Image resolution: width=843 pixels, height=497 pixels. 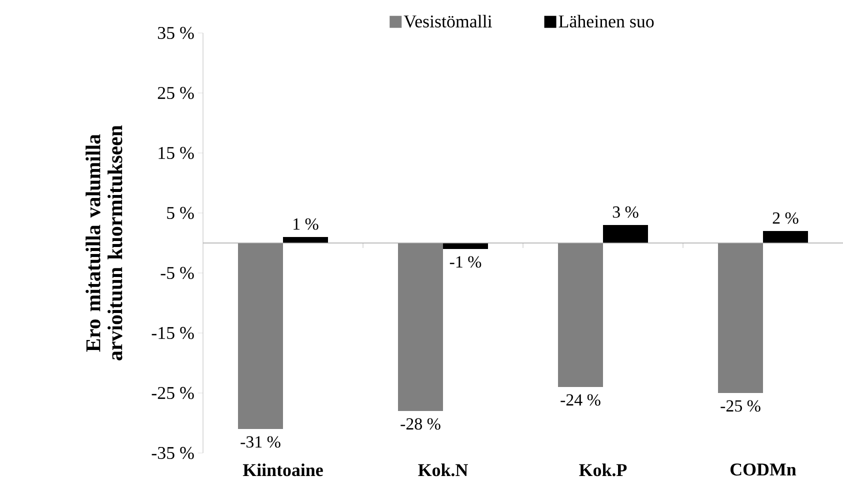 What do you see at coordinates (173, 453) in the screenshot?
I see `y-tick-label: -35 %` at bounding box center [173, 453].